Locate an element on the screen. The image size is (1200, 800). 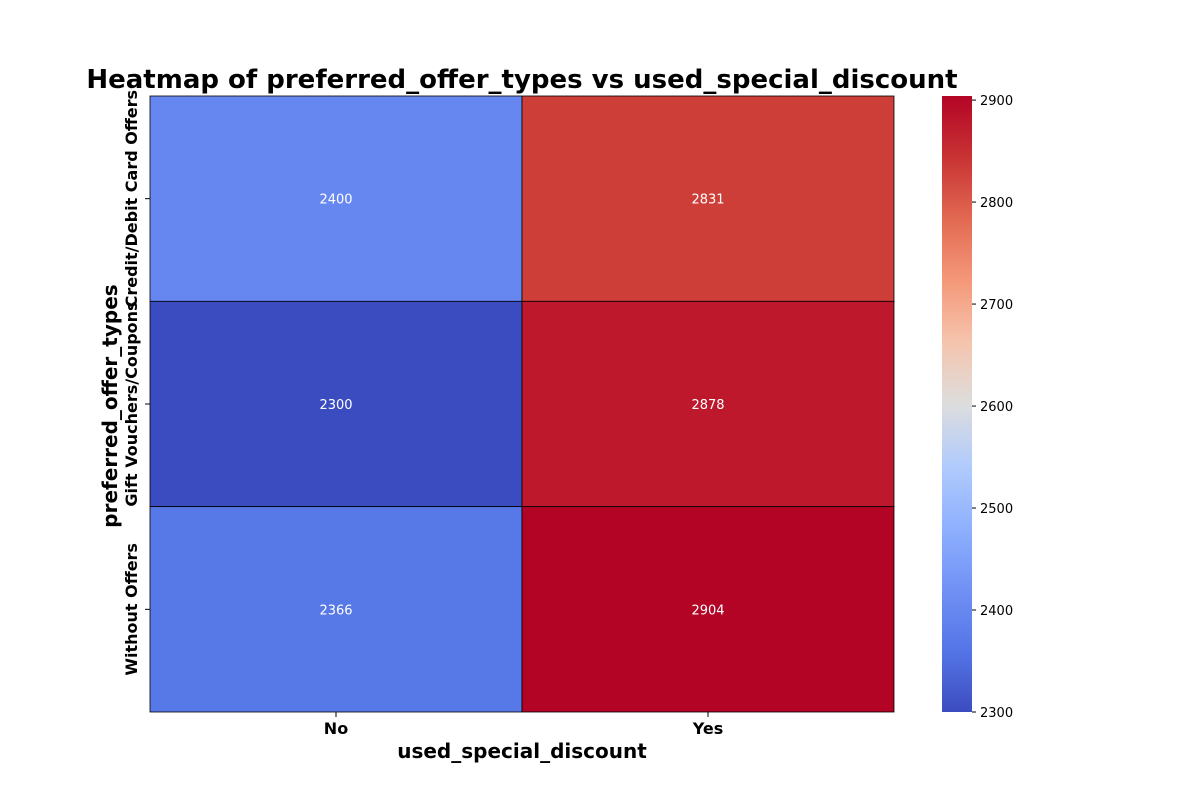
cell-value-label: 2400 is located at coordinates (335, 200).